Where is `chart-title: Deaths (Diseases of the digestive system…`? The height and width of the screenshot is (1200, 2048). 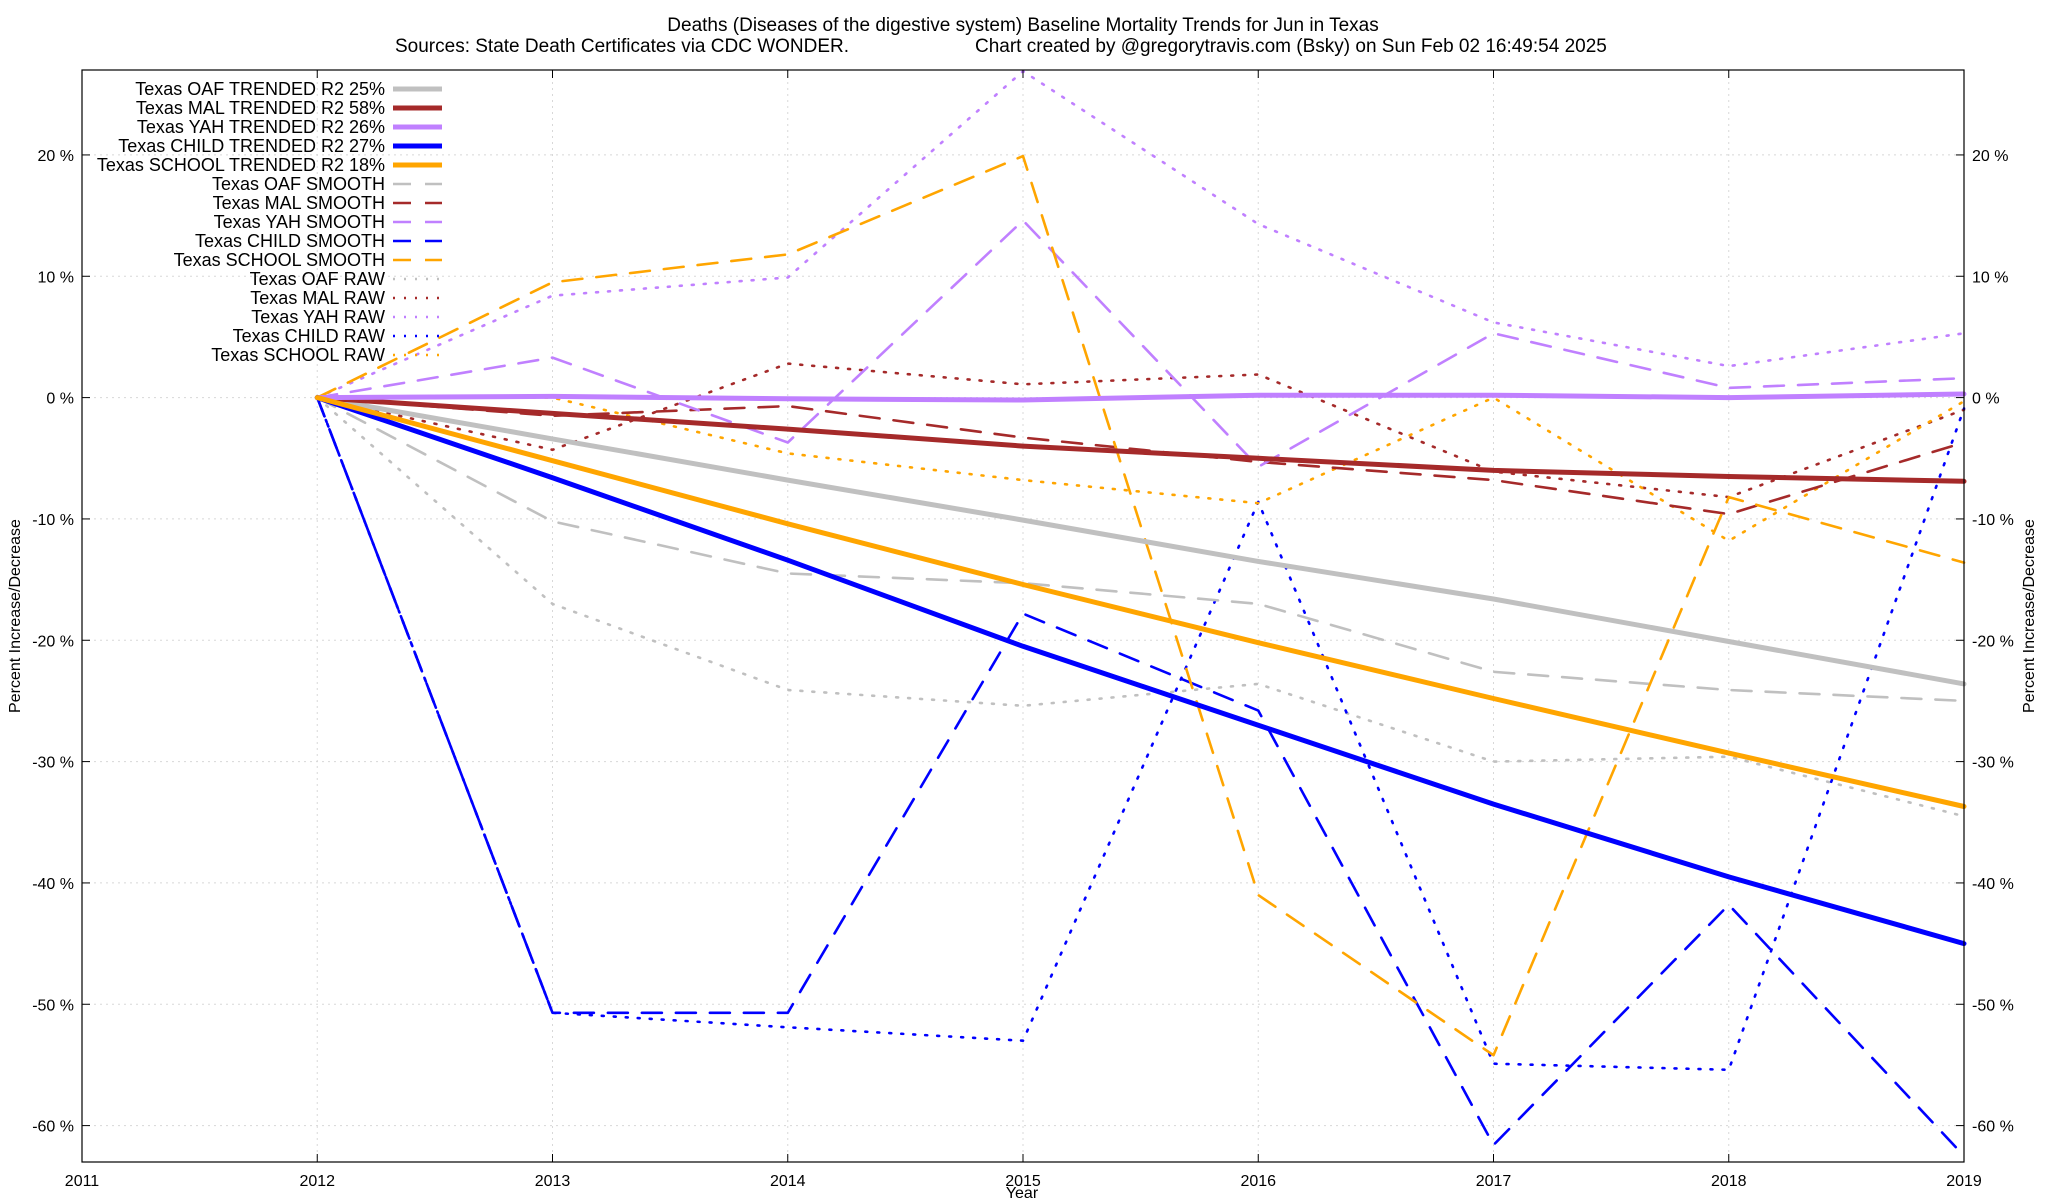
chart-title: Deaths (Diseases of the digestive system… is located at coordinates (1022, 25).